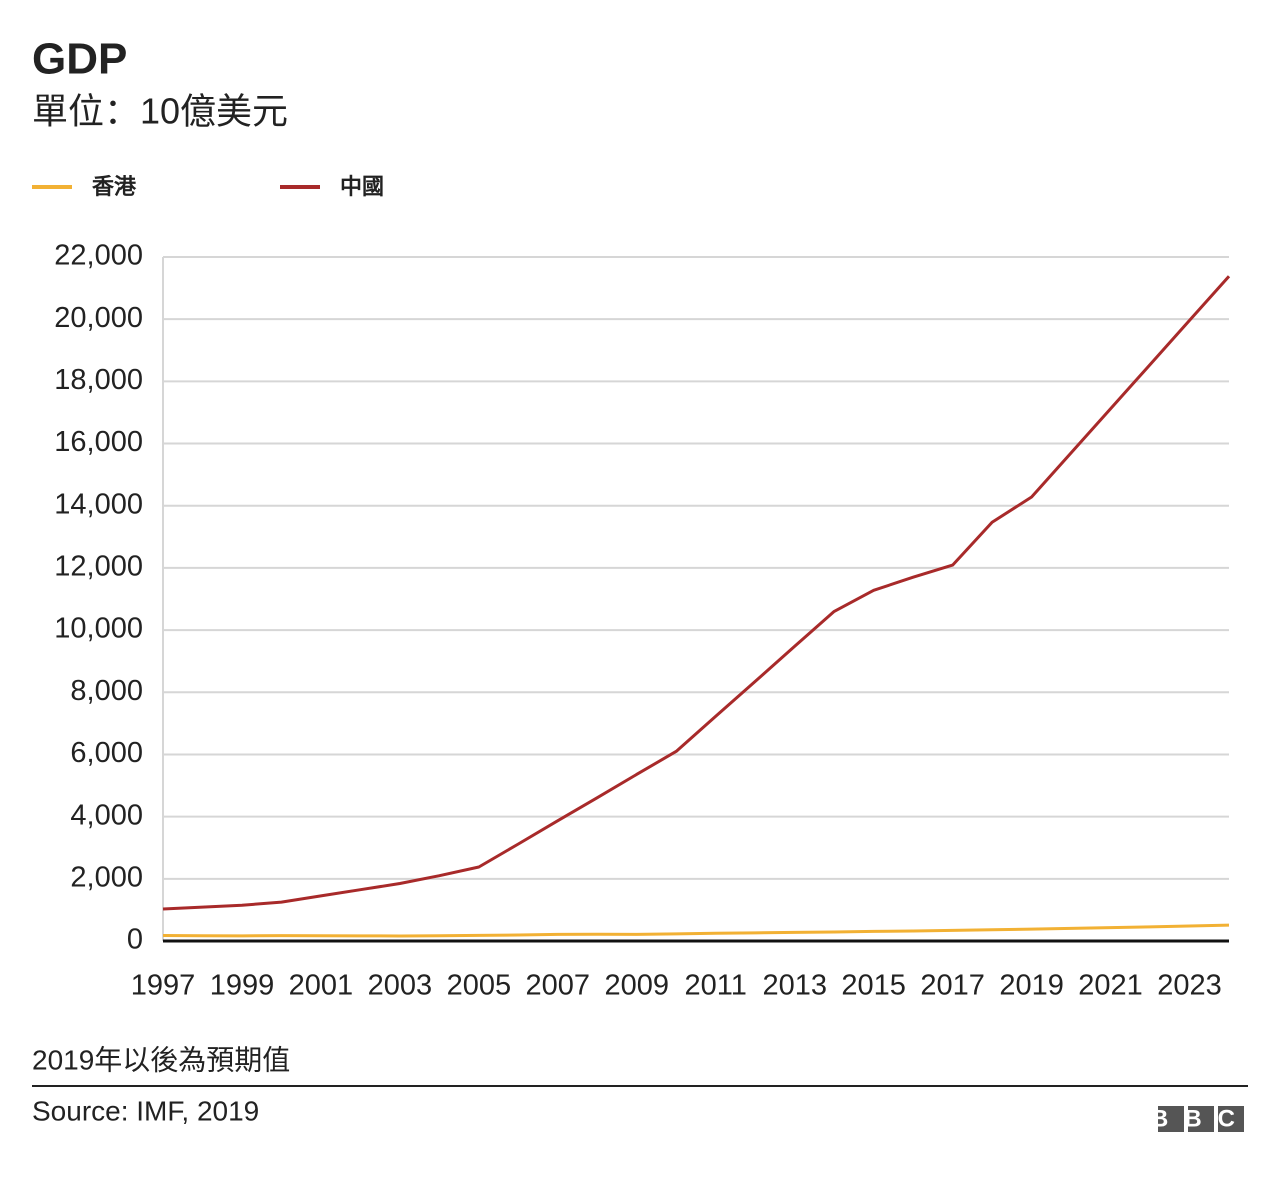  Describe the element at coordinates (794, 986) in the screenshot. I see `x-tick-label: 2013` at that location.